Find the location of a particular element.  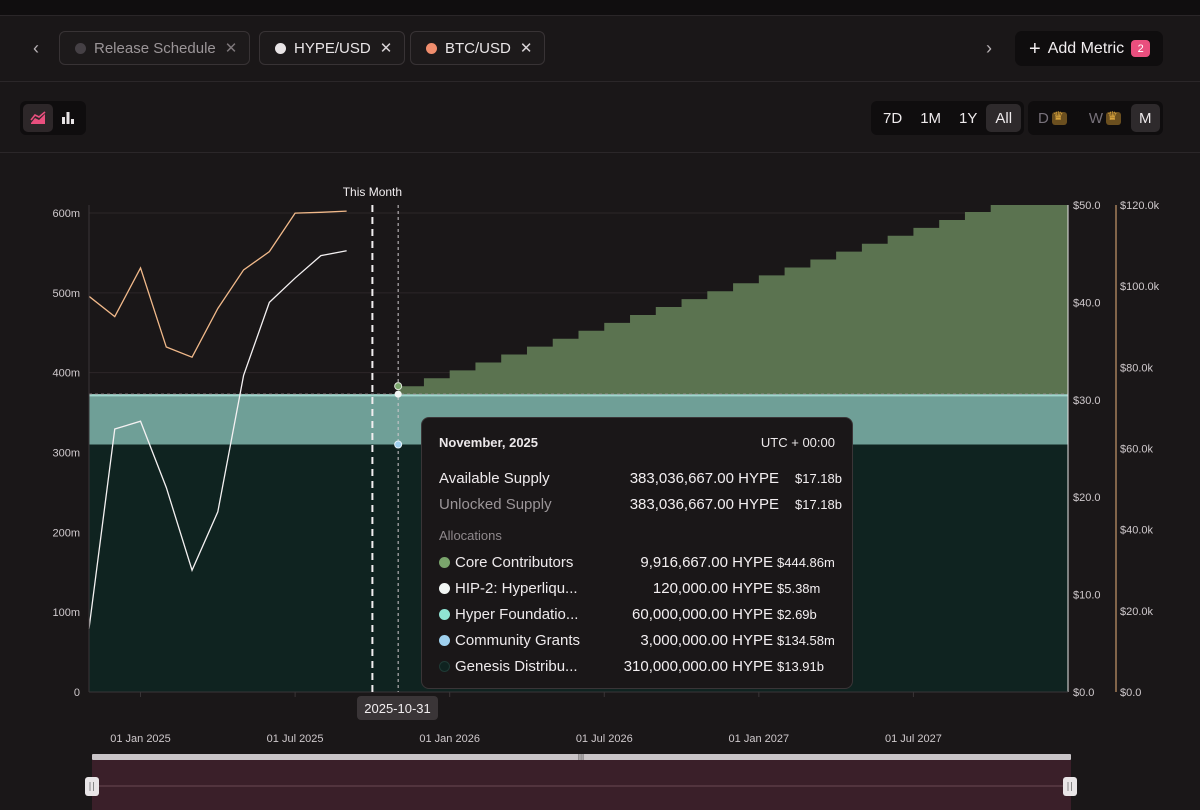

core-contributors-area is located at coordinates (733, 300).